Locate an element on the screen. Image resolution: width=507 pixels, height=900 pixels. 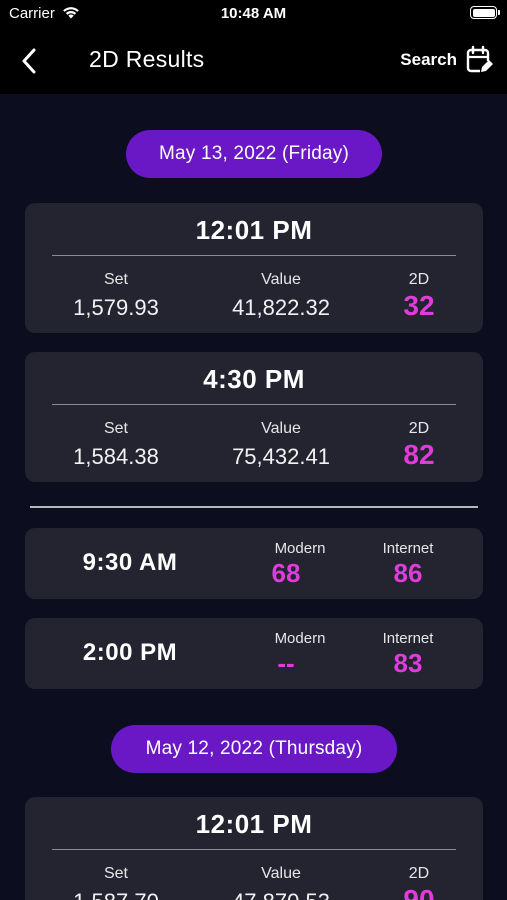
wifi-icon is located at coordinates (71, 13).